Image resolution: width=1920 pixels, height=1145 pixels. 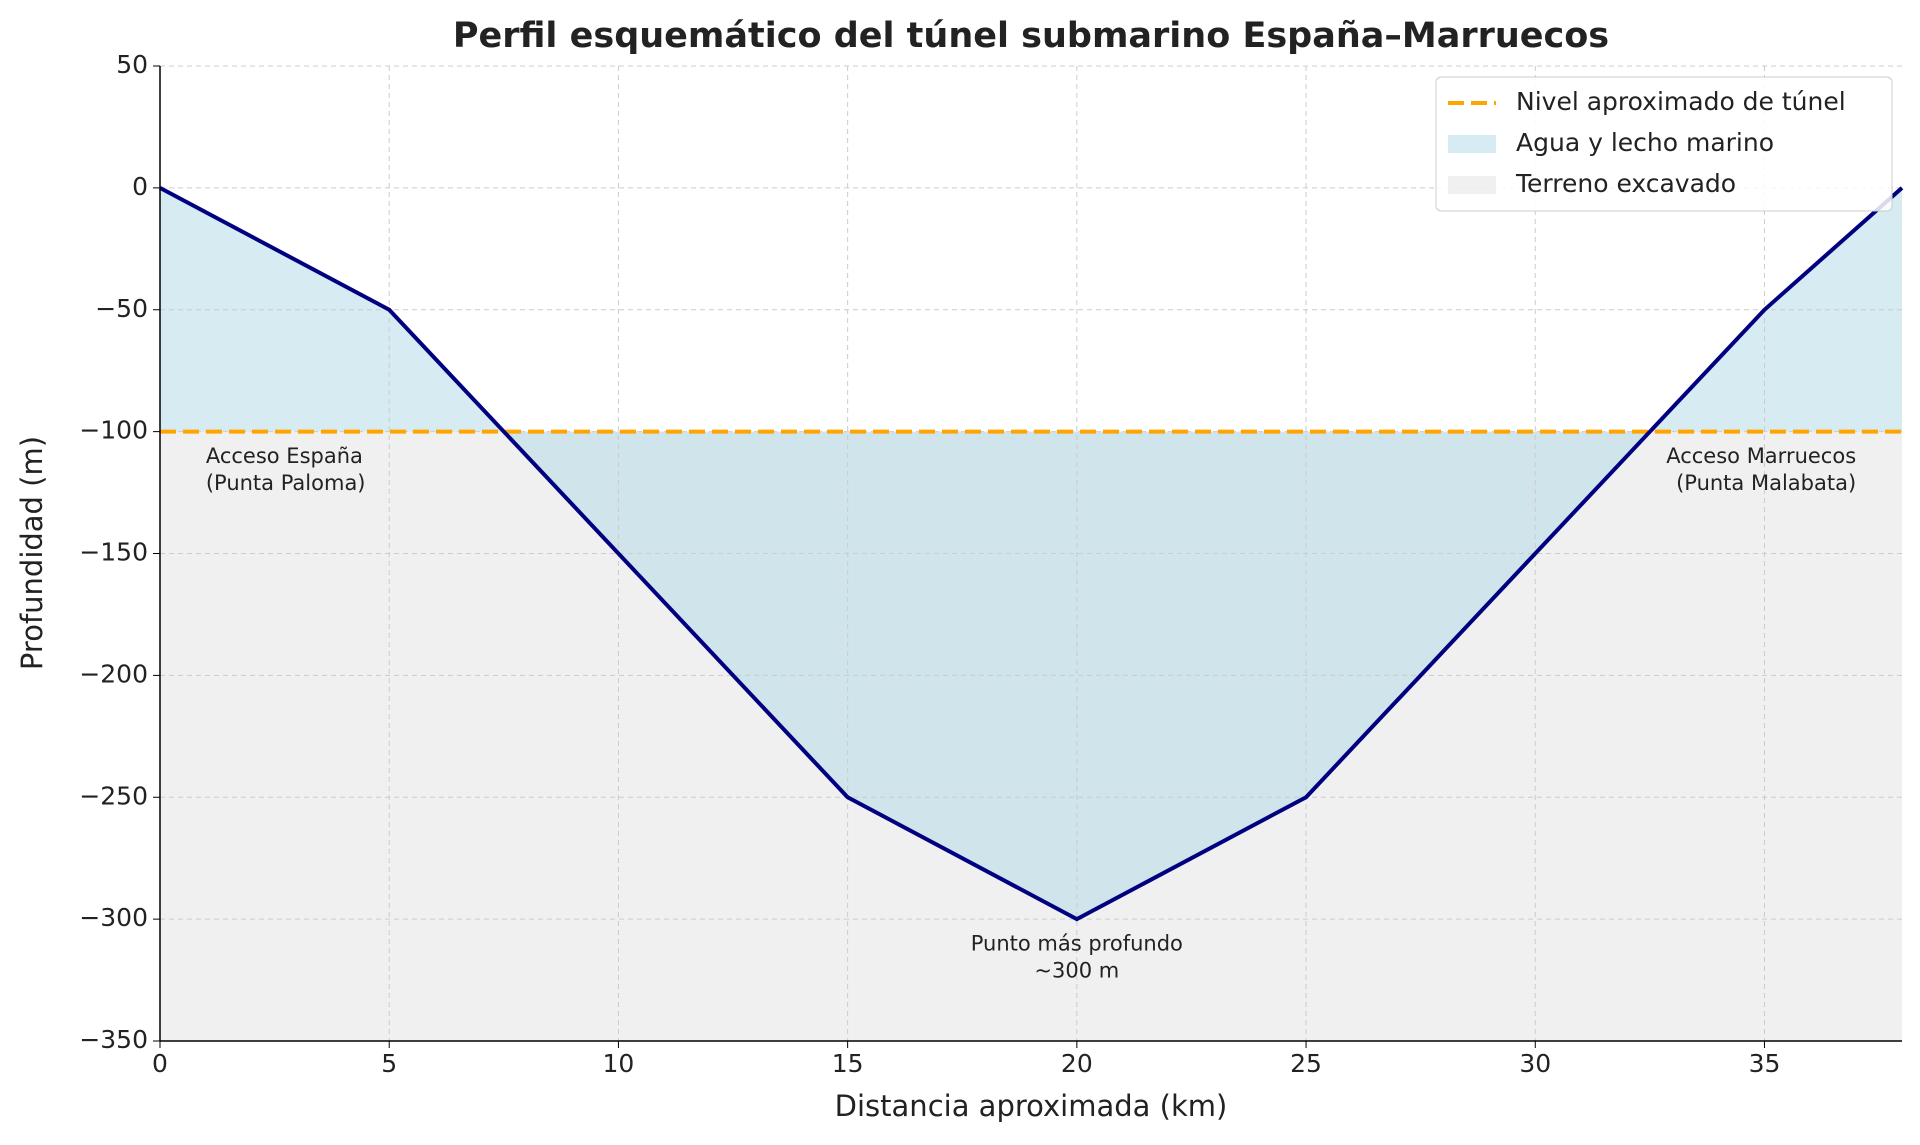 I want to click on x-tick-label: 5, so click(x=389, y=1063).